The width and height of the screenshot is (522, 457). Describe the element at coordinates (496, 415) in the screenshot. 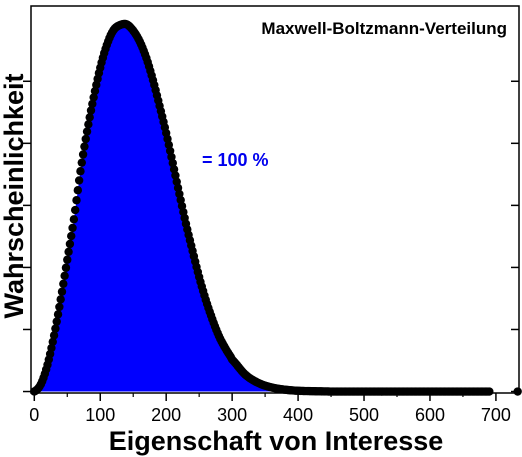

I see `x-tick-label: 700` at that location.